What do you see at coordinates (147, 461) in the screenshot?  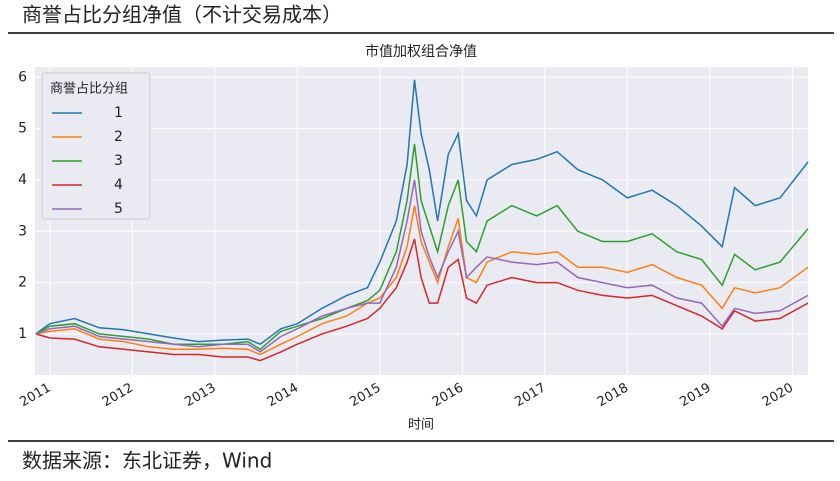 I see `source-note: 数据来源：东北证券，Wind` at bounding box center [147, 461].